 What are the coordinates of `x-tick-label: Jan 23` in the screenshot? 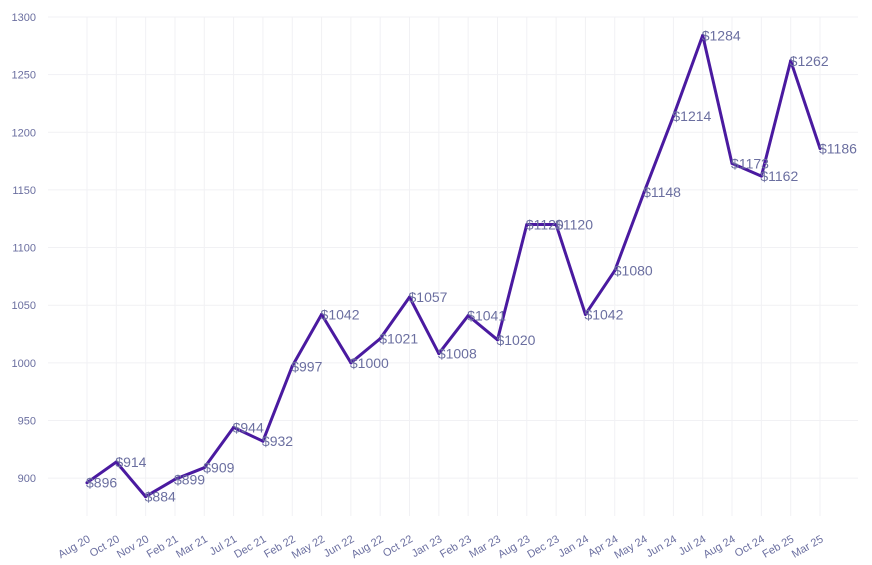 It's located at (427, 546).